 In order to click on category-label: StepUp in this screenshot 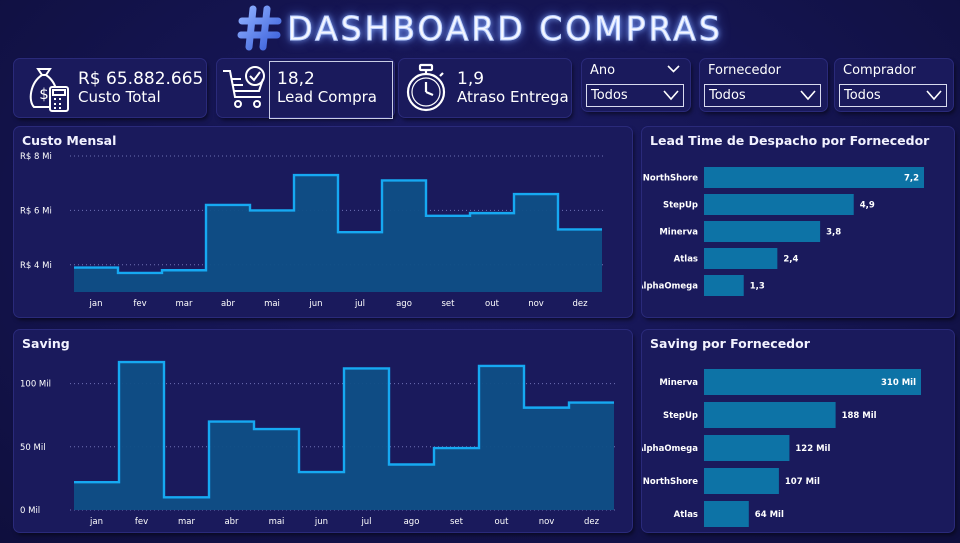, I will do `click(680, 206)`.